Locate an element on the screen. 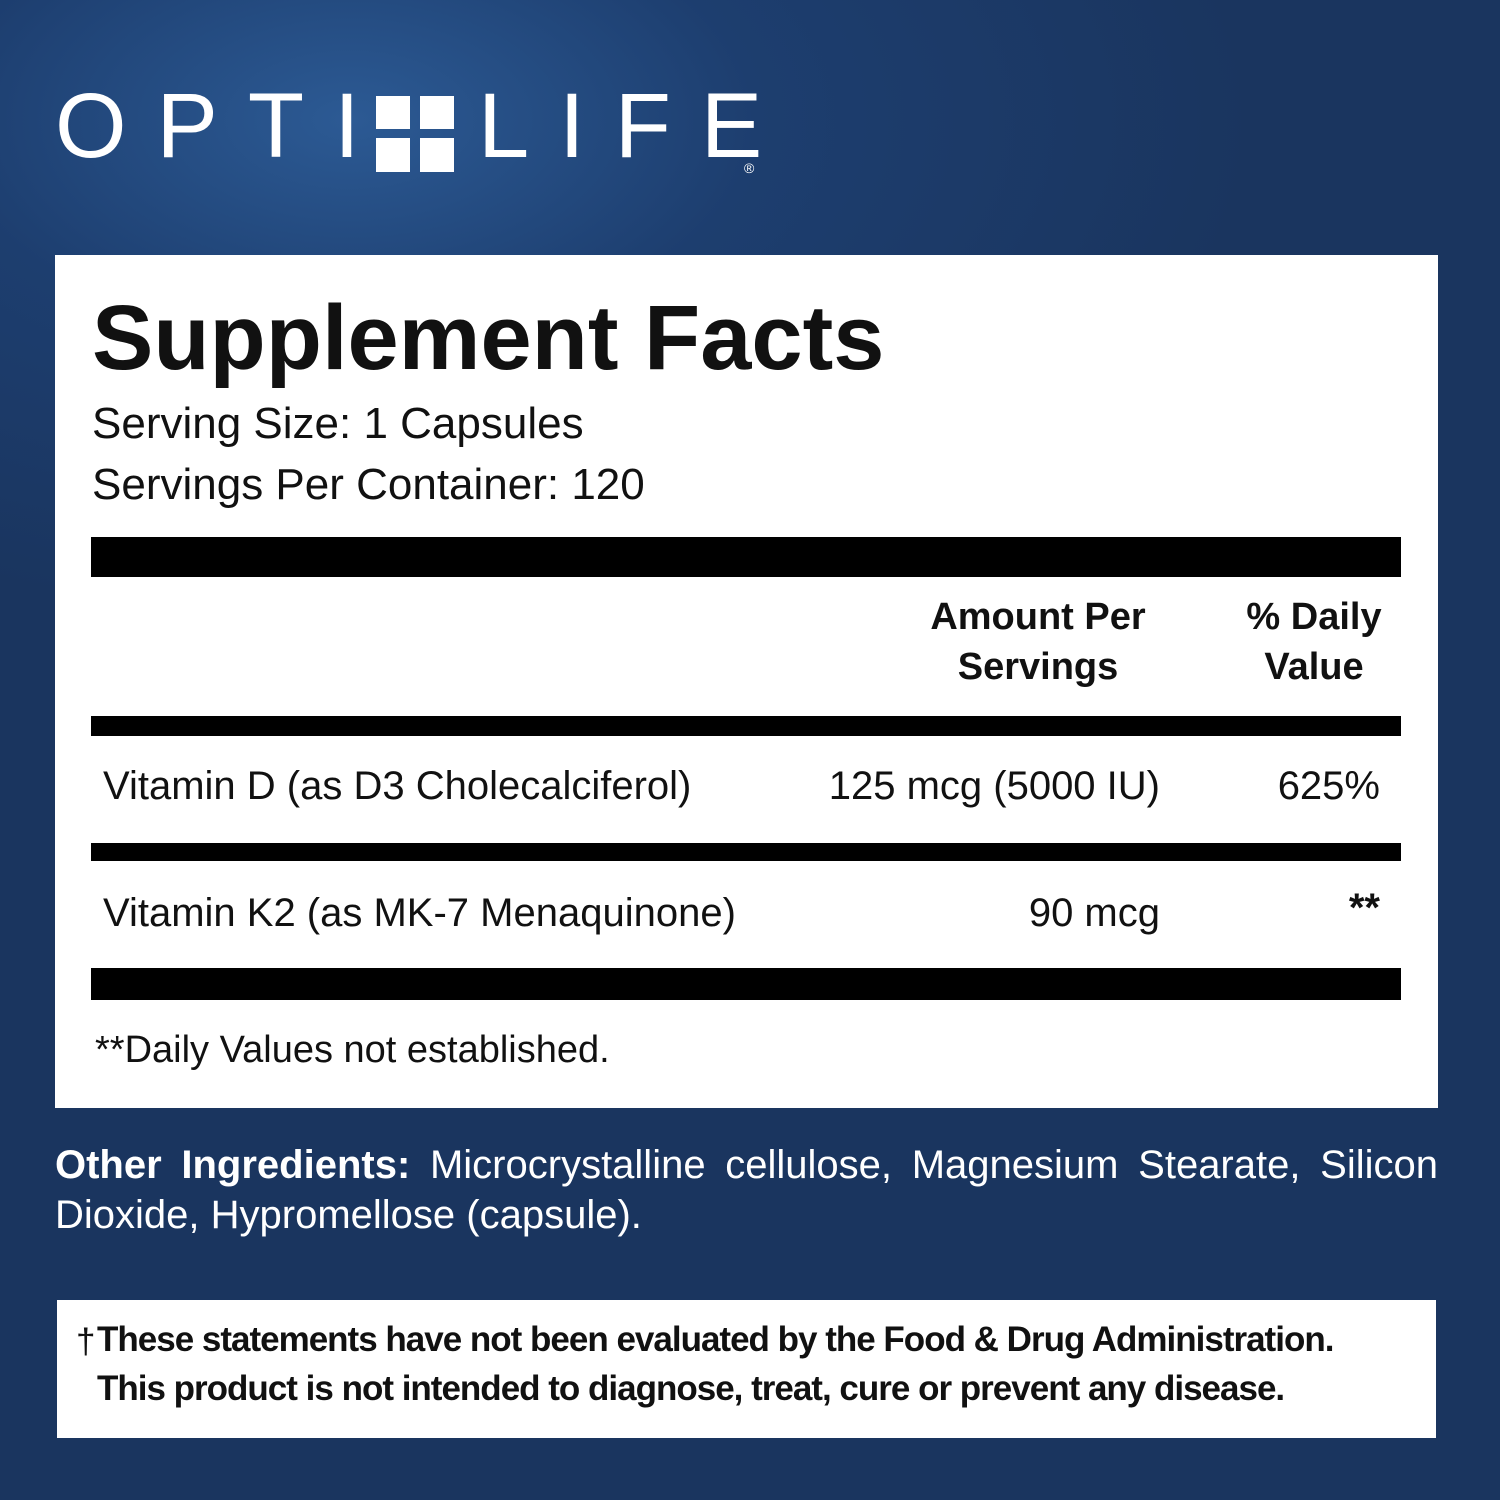 The height and width of the screenshot is (1500, 1500). column-header: % Daily Value is located at coordinates (1314, 642).